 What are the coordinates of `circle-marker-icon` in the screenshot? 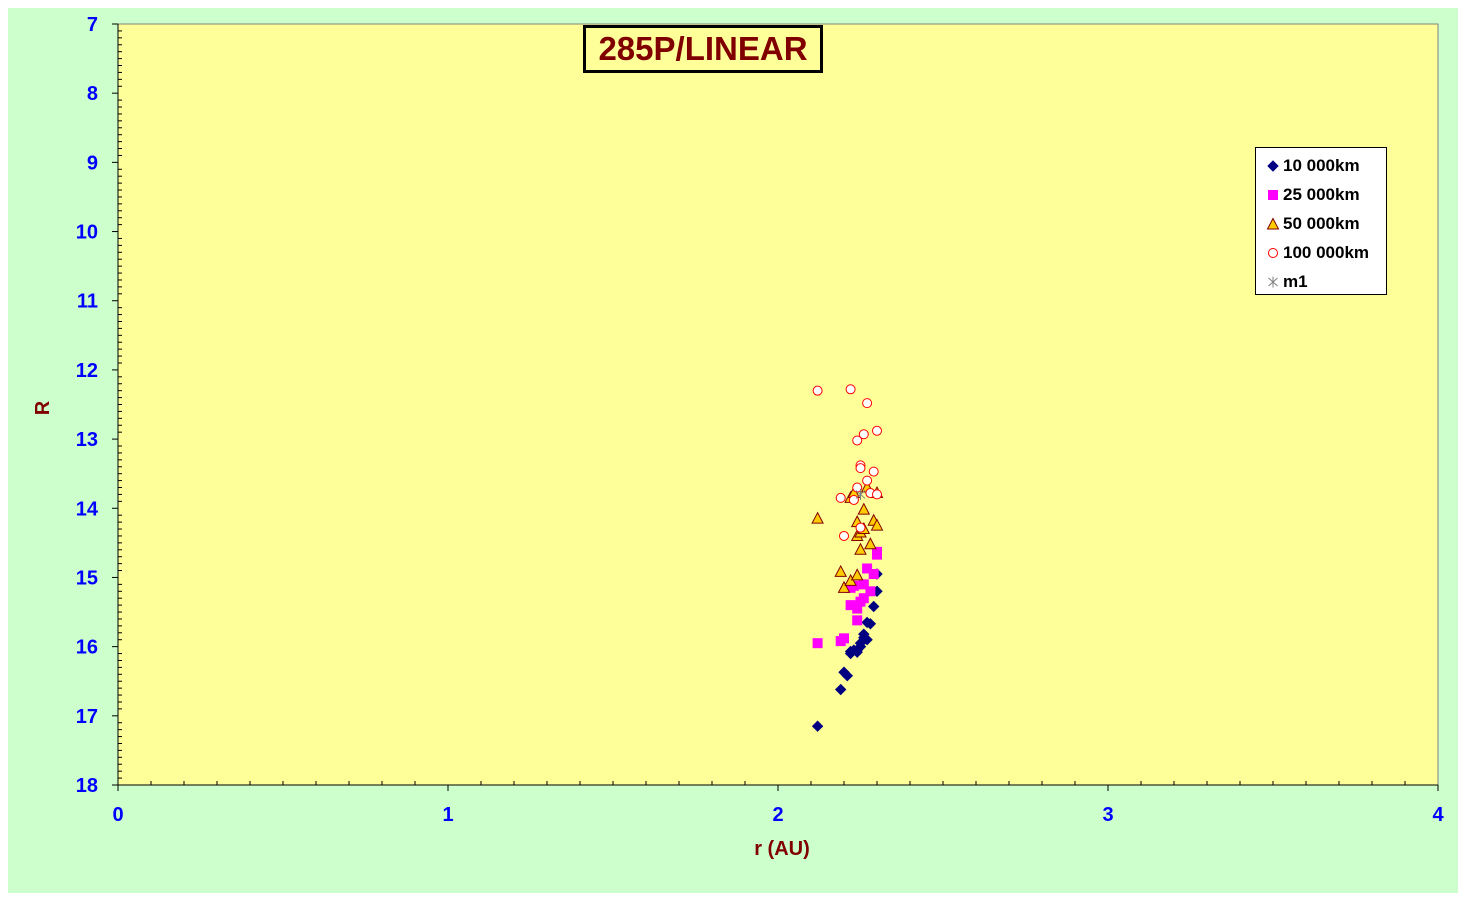 It's located at (1273, 252).